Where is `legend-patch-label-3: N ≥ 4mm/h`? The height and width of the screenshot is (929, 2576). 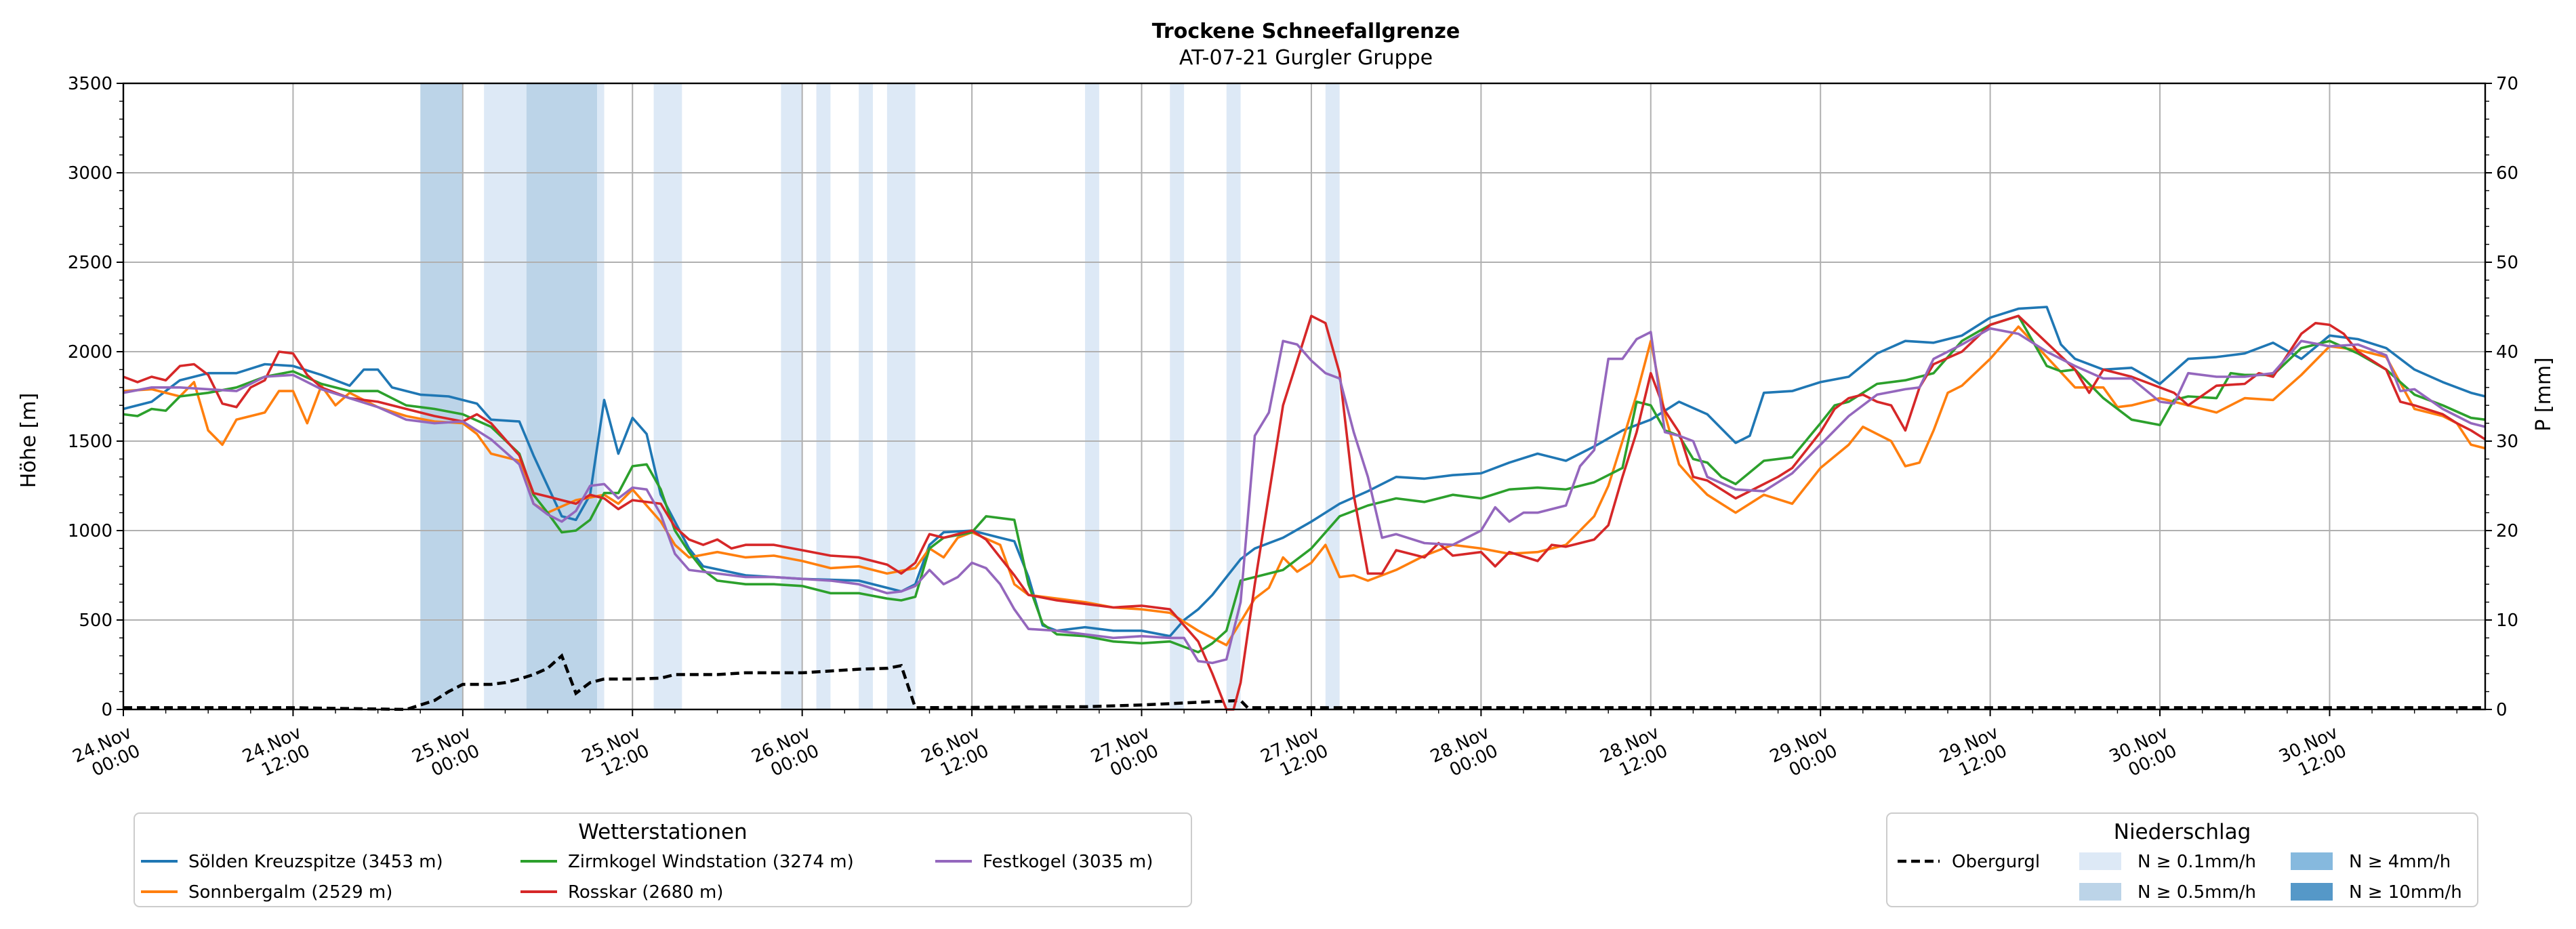 legend-patch-label-3: N ≥ 4mm/h is located at coordinates (2400, 862).